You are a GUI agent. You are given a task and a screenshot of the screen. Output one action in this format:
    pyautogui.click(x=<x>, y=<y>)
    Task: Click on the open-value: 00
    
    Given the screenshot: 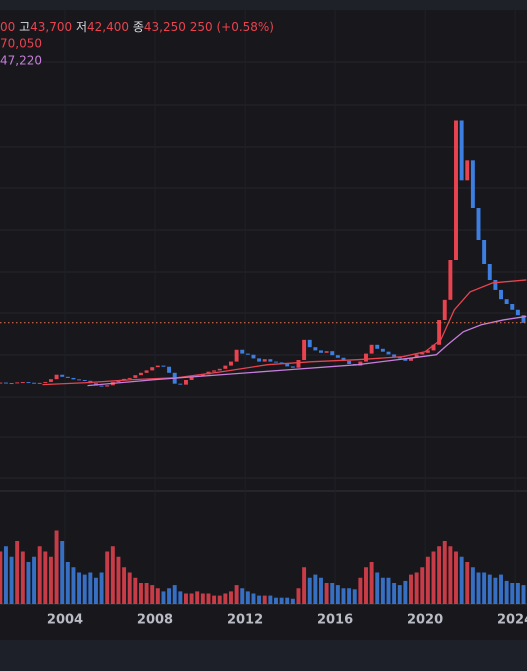 What is the action you would take?
    pyautogui.click(x=7, y=27)
    